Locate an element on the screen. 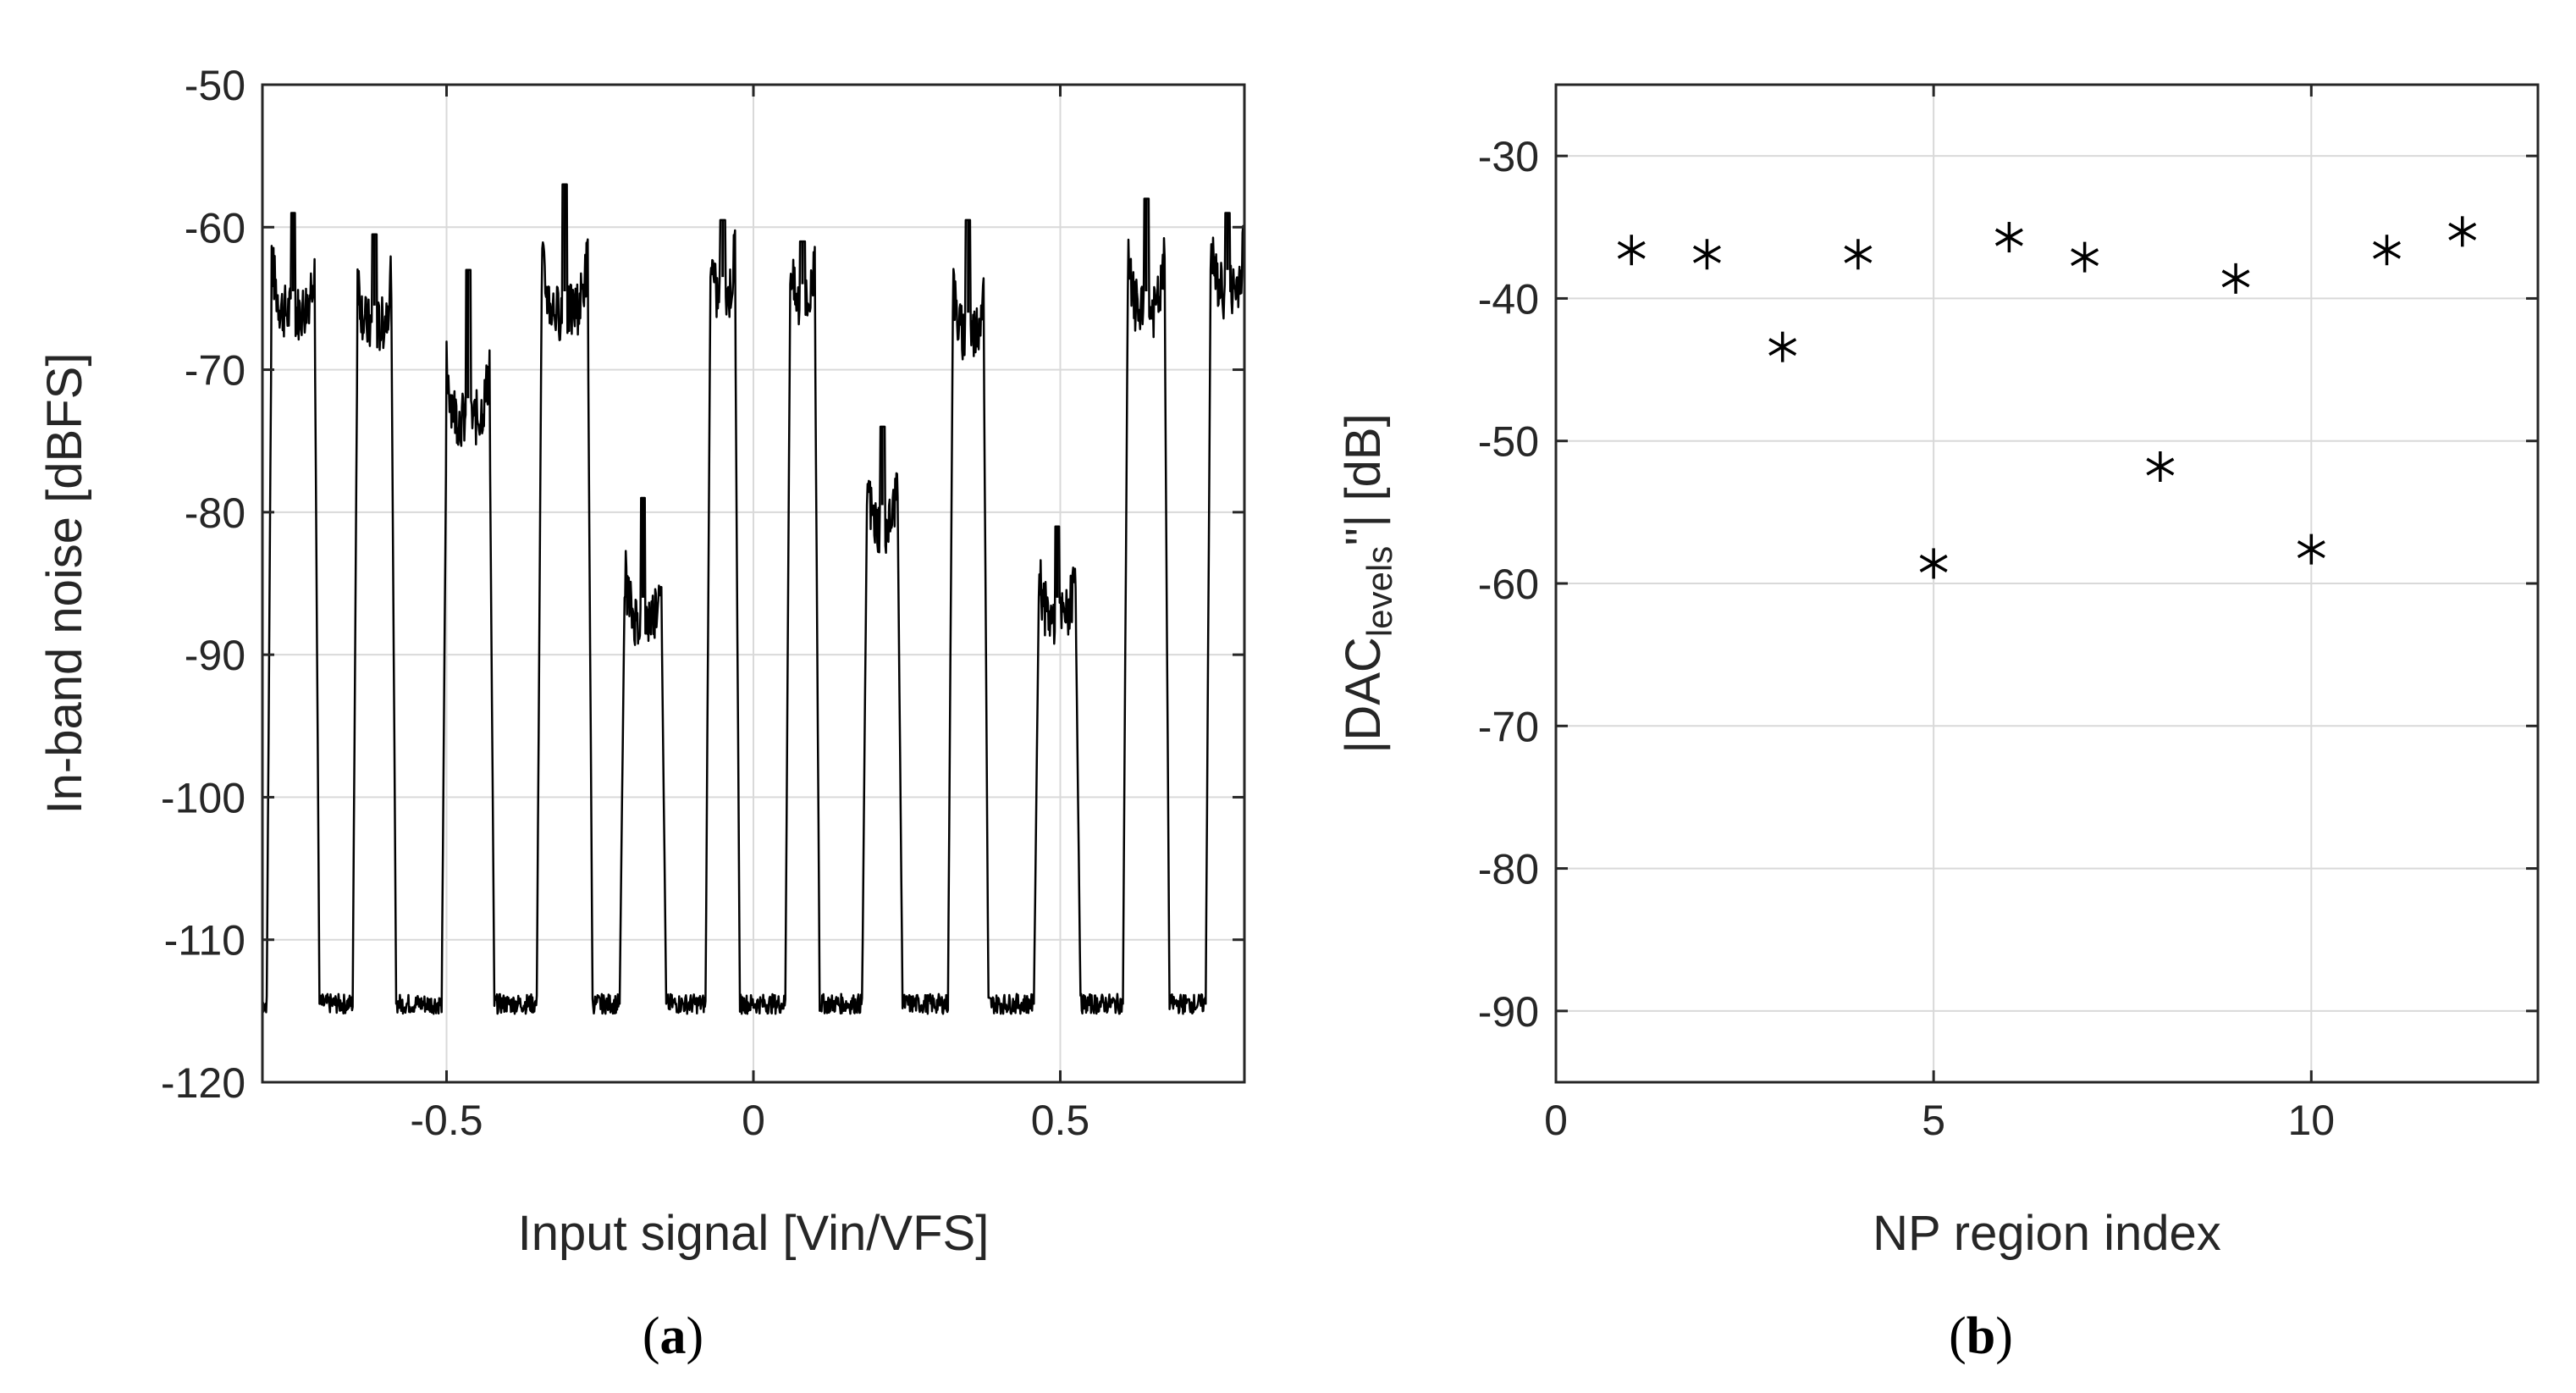 Image resolution: width=2576 pixels, height=1393 pixels. y-axis-label-a: In-band noise [dBFS] is located at coordinates (65, 584).